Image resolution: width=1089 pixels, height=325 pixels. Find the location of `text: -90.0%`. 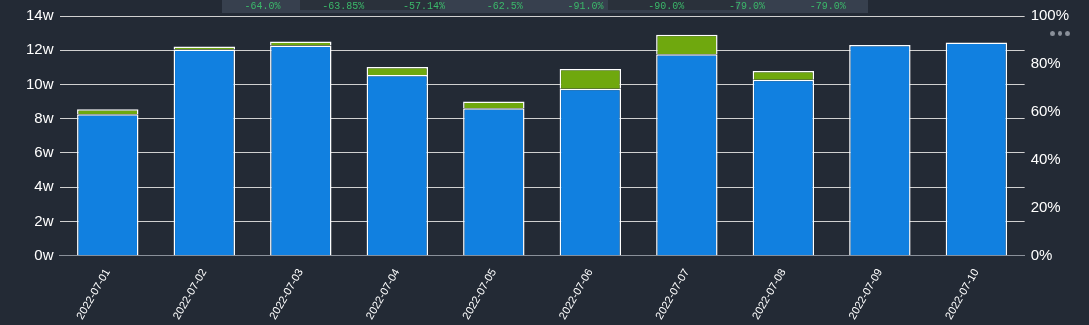

text: -90.0% is located at coordinates (666, 7).